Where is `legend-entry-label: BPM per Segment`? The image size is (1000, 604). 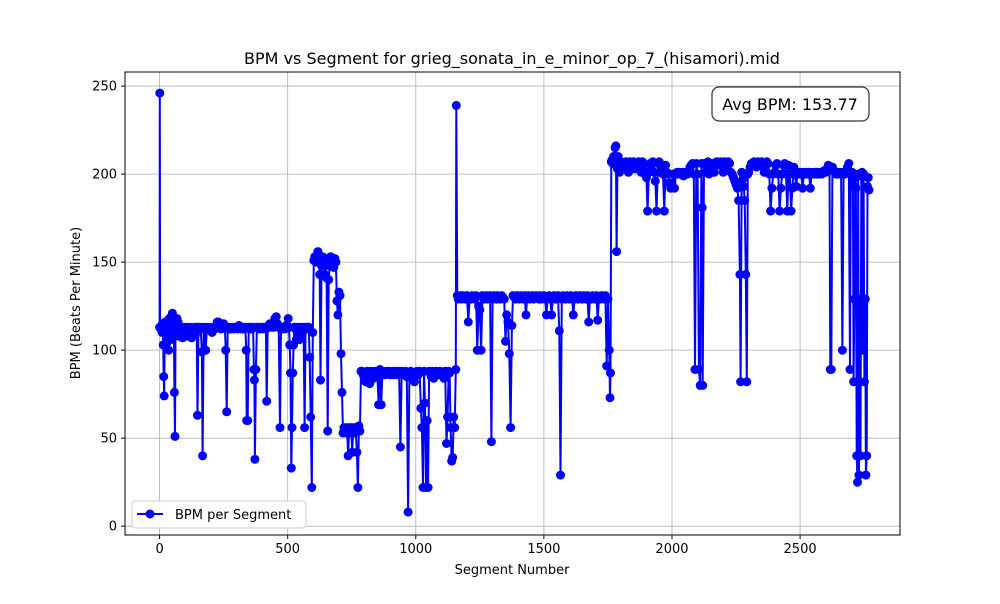
legend-entry-label: BPM per Segment is located at coordinates (233, 515).